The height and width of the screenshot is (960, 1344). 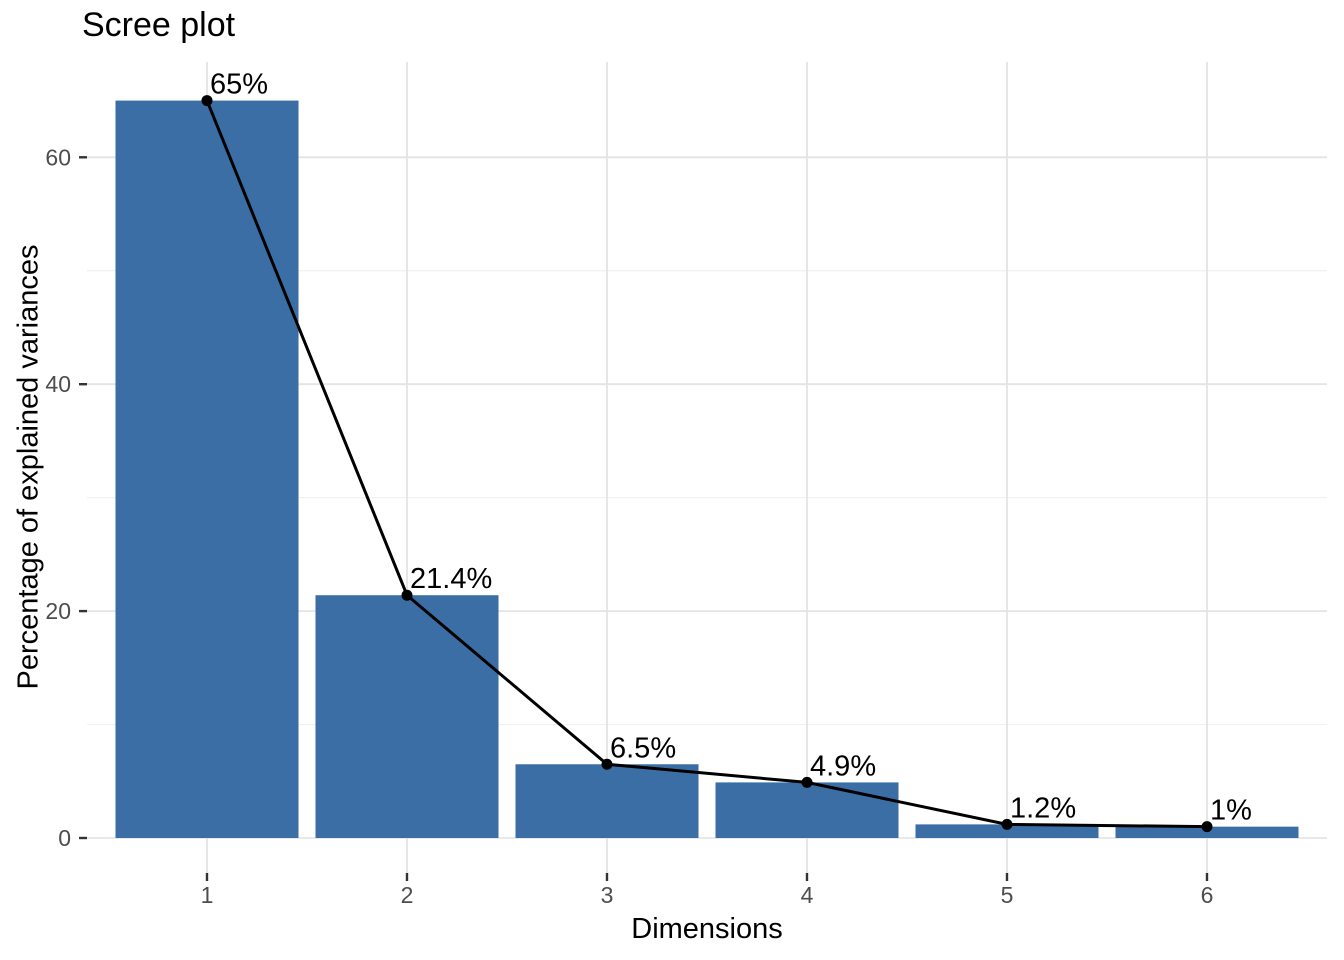 What do you see at coordinates (1207, 895) in the screenshot?
I see `x-tick-label: 6` at bounding box center [1207, 895].